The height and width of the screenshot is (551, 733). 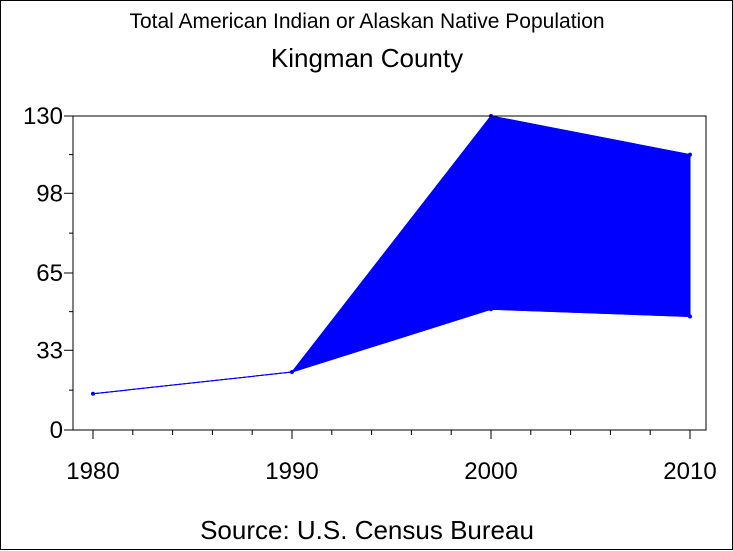 What do you see at coordinates (690, 154) in the screenshot?
I see `data-point-upper` at bounding box center [690, 154].